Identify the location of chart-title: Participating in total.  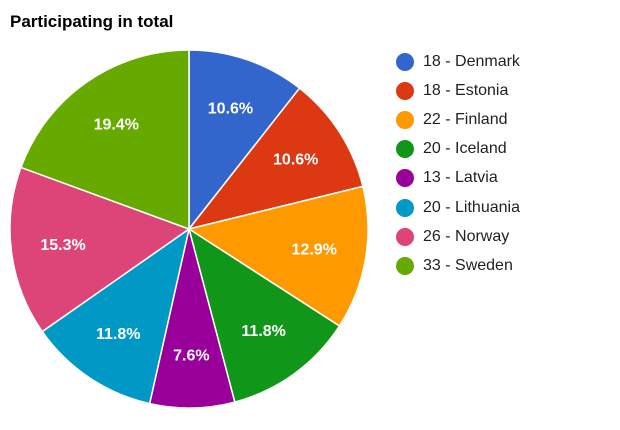
(92, 21).